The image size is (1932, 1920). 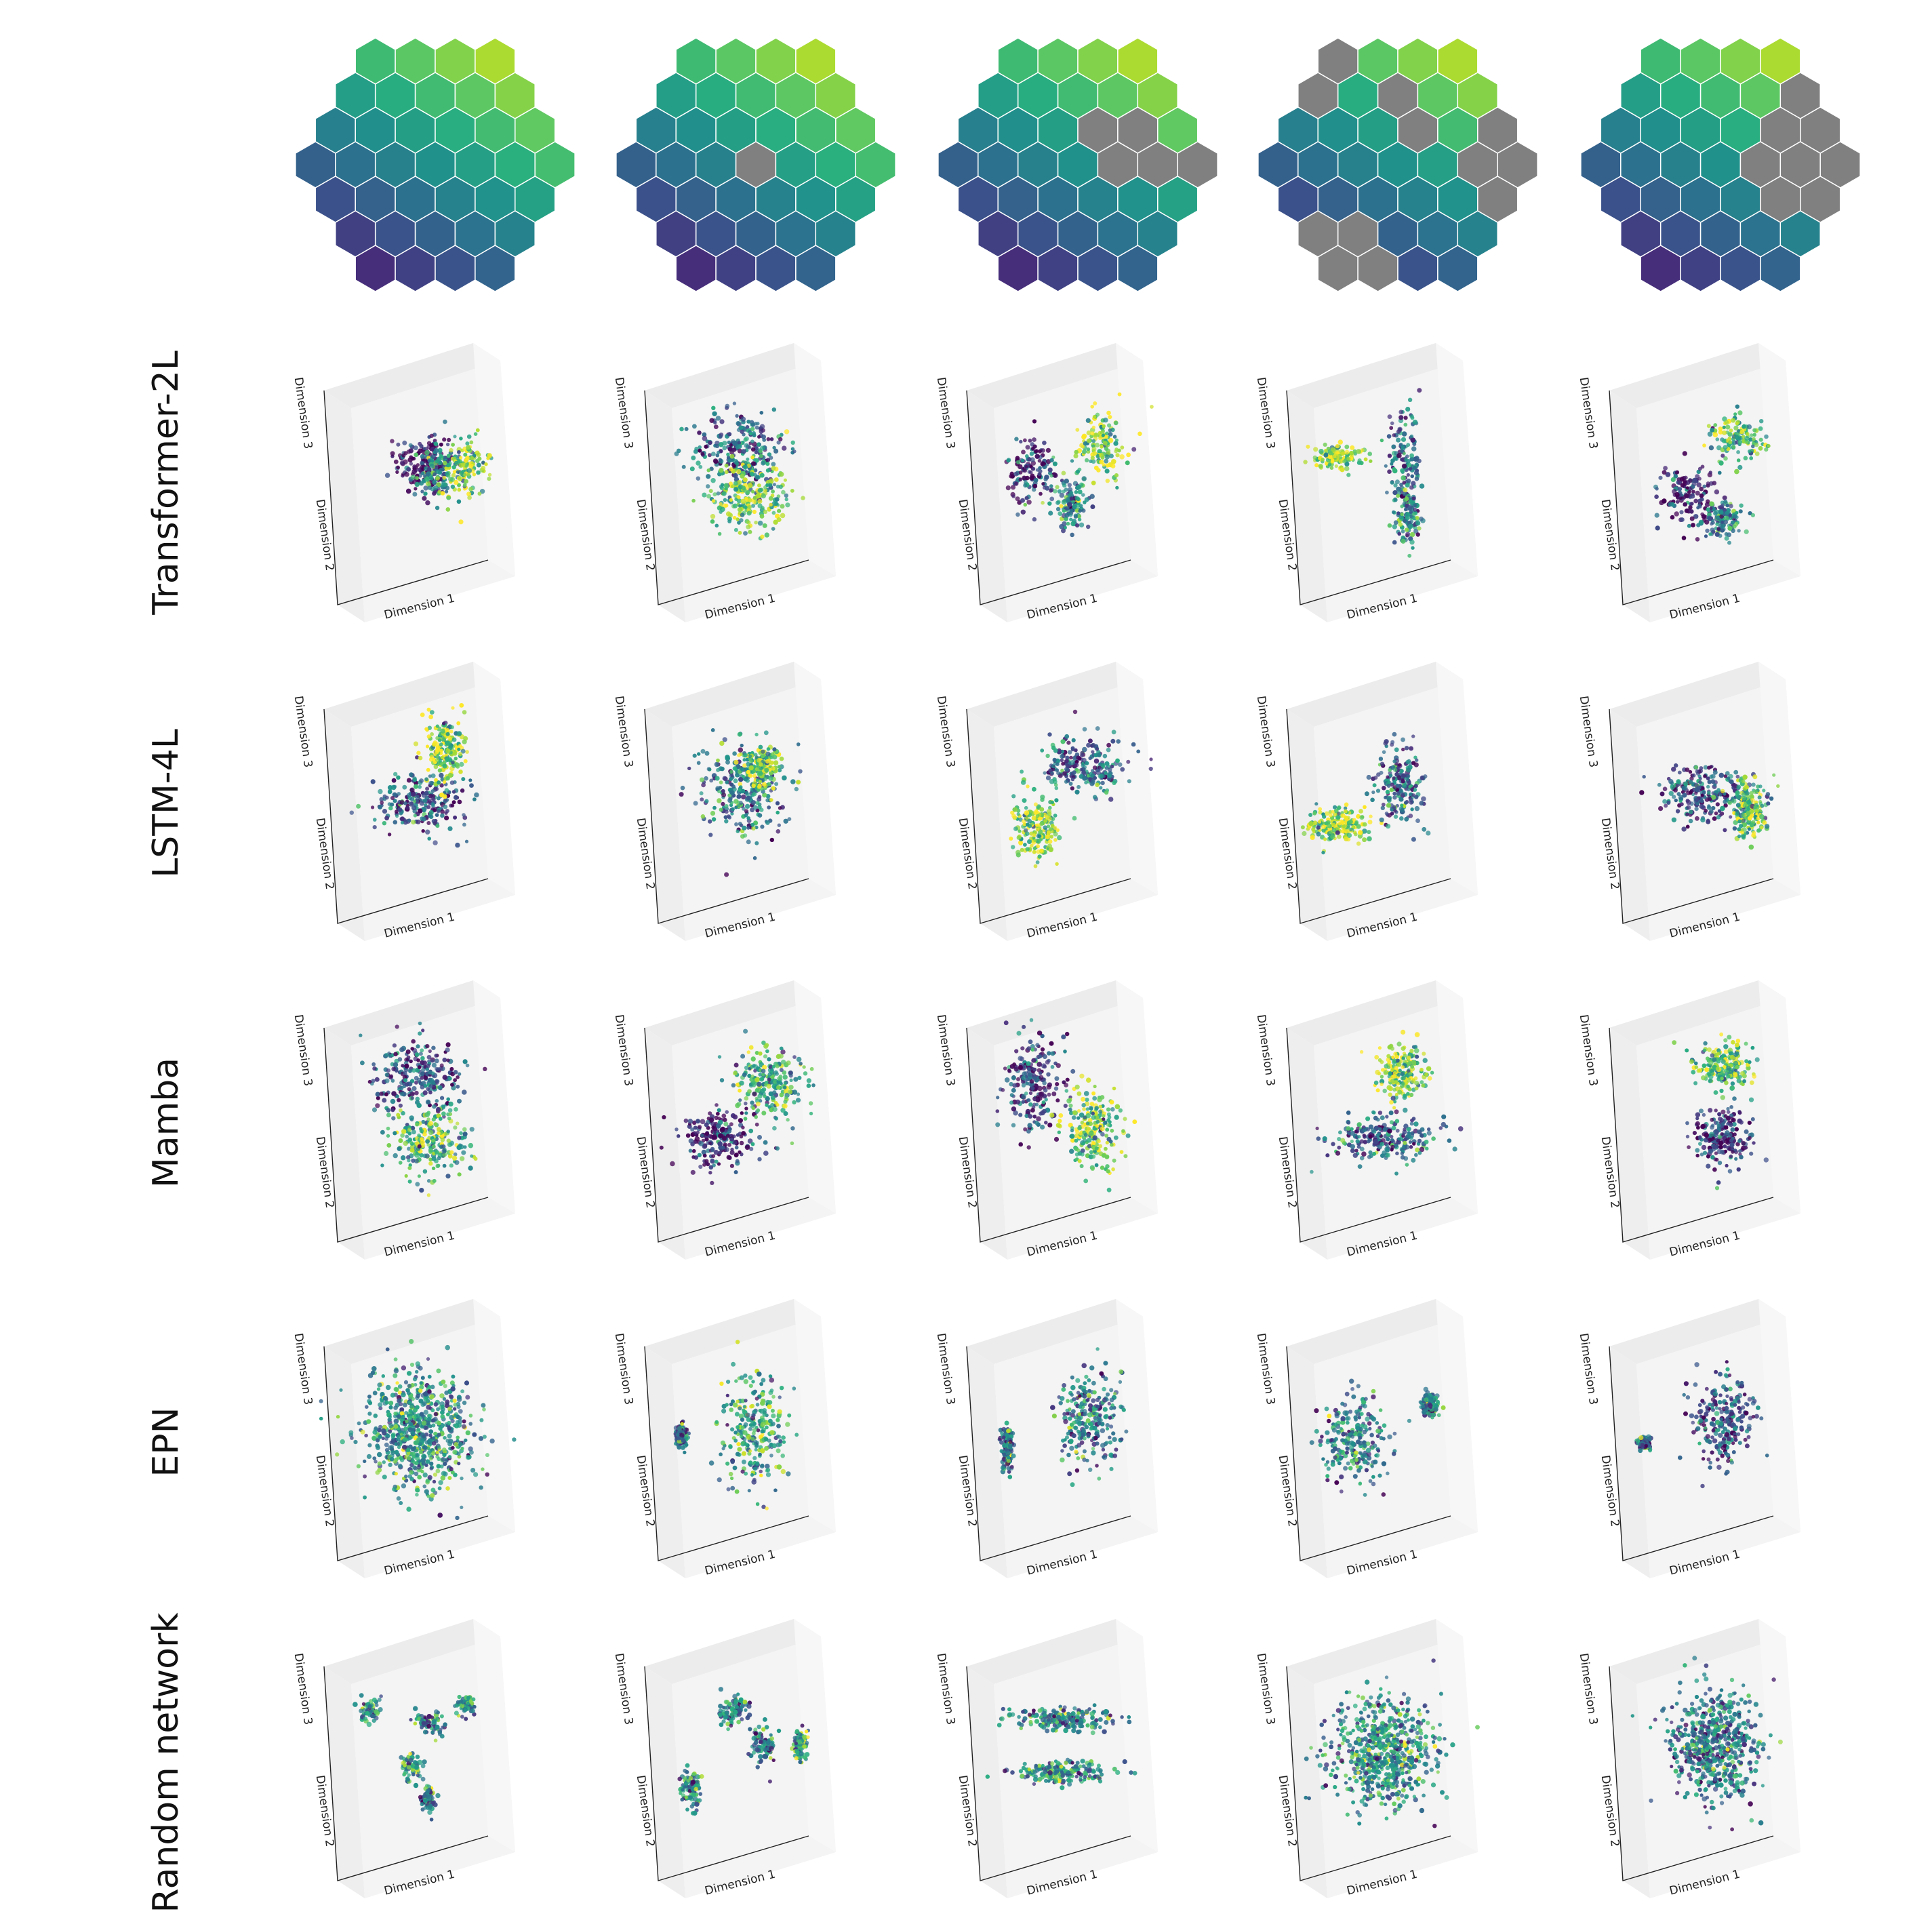 I want to click on axis-label-z: Dimension 3, so click(x=1589, y=731).